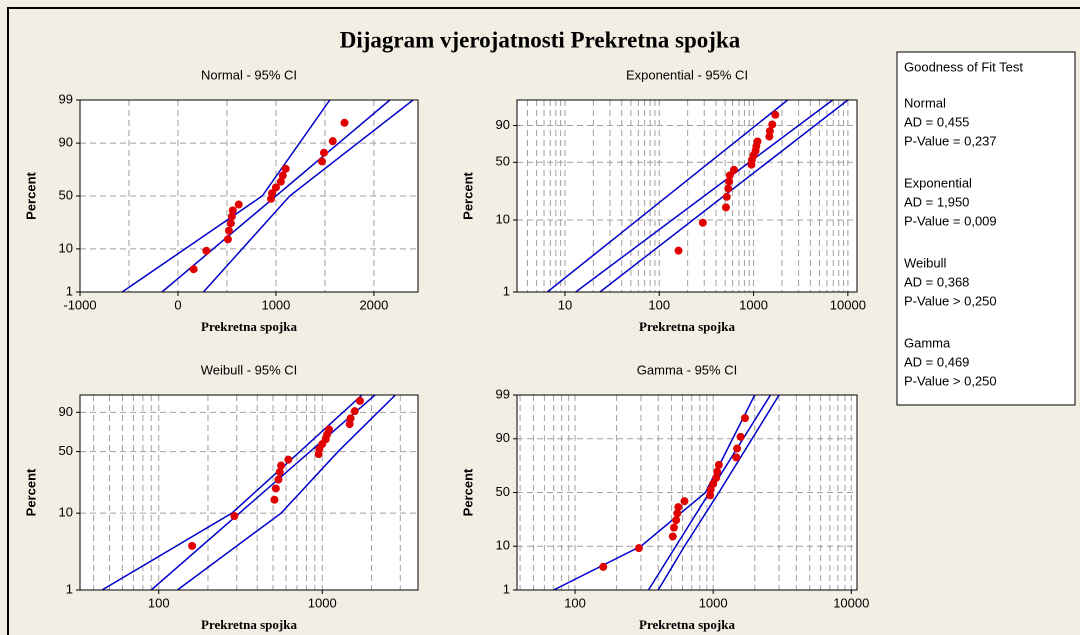 This screenshot has height=635, width=1080. Describe the element at coordinates (373, 304) in the screenshot. I see `x-tick-label: 2000` at that location.